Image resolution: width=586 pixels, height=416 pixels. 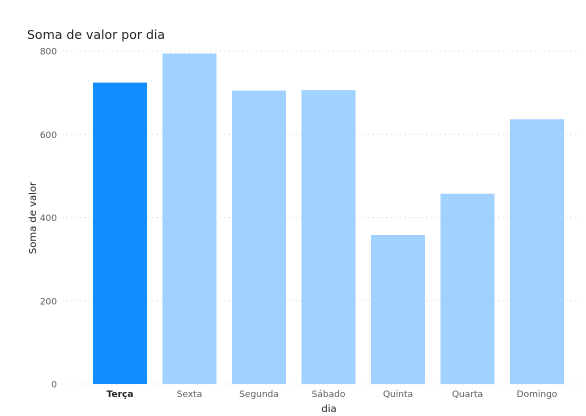 What do you see at coordinates (329, 395) in the screenshot?
I see `x-tick-label-Sábado: Sábado` at bounding box center [329, 395].